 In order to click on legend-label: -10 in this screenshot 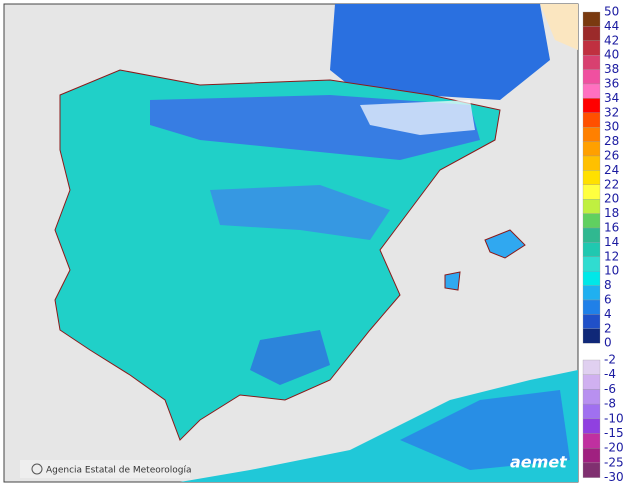, I will do `click(614, 418)`.